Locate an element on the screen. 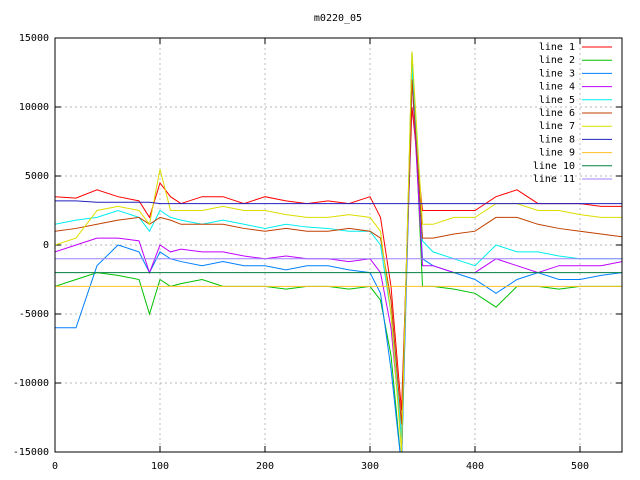 This screenshot has height=480, width=640. x-tick-label: 300 is located at coordinates (370, 466).